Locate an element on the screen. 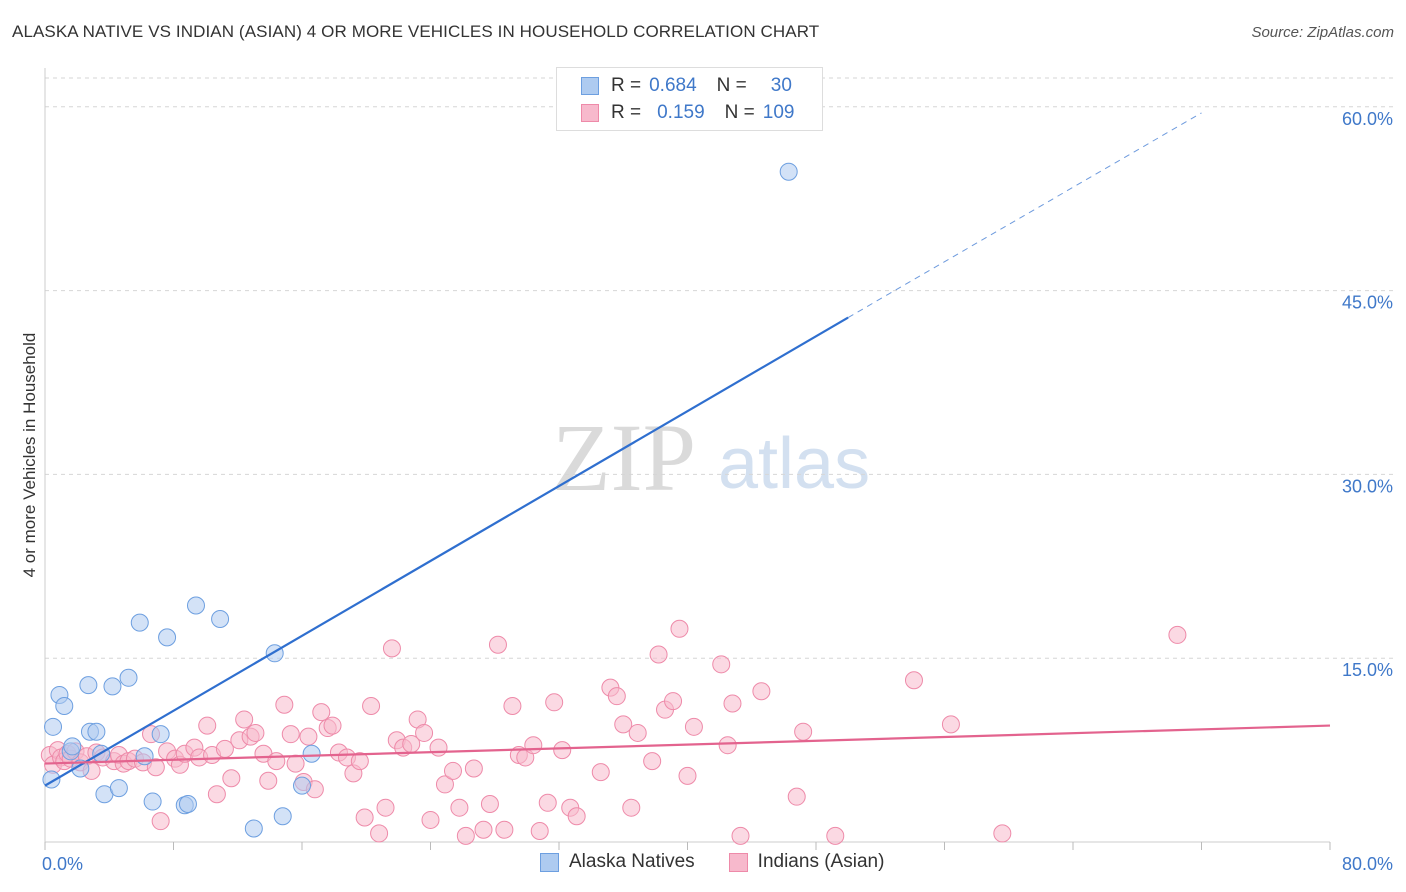  legend-r-value: 0.684 is located at coordinates (673, 85).